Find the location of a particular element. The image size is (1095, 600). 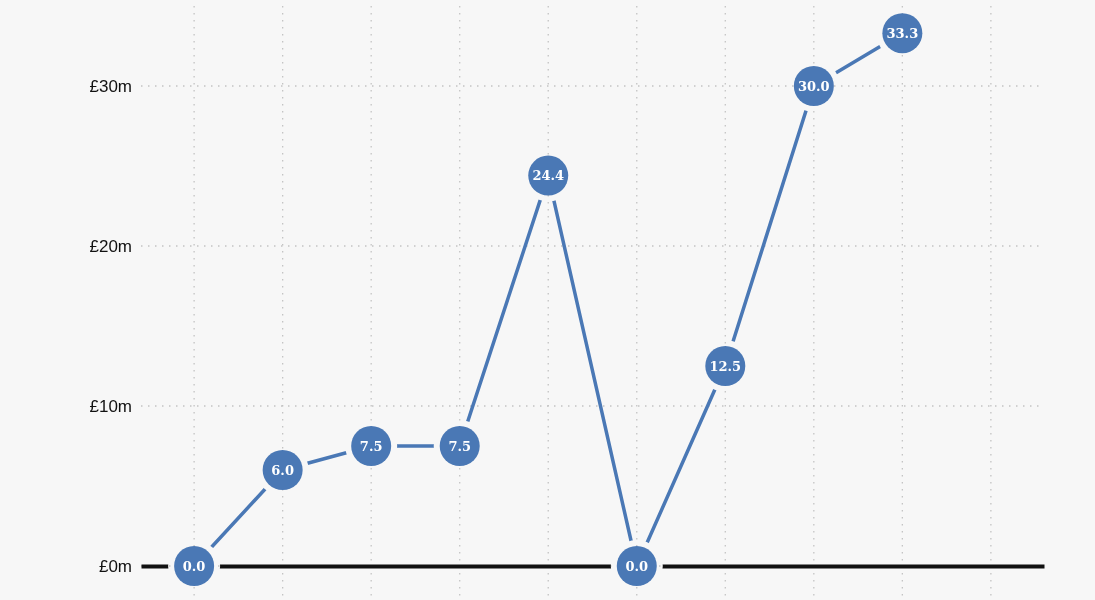

y-tick-label: £20m is located at coordinates (110, 246).